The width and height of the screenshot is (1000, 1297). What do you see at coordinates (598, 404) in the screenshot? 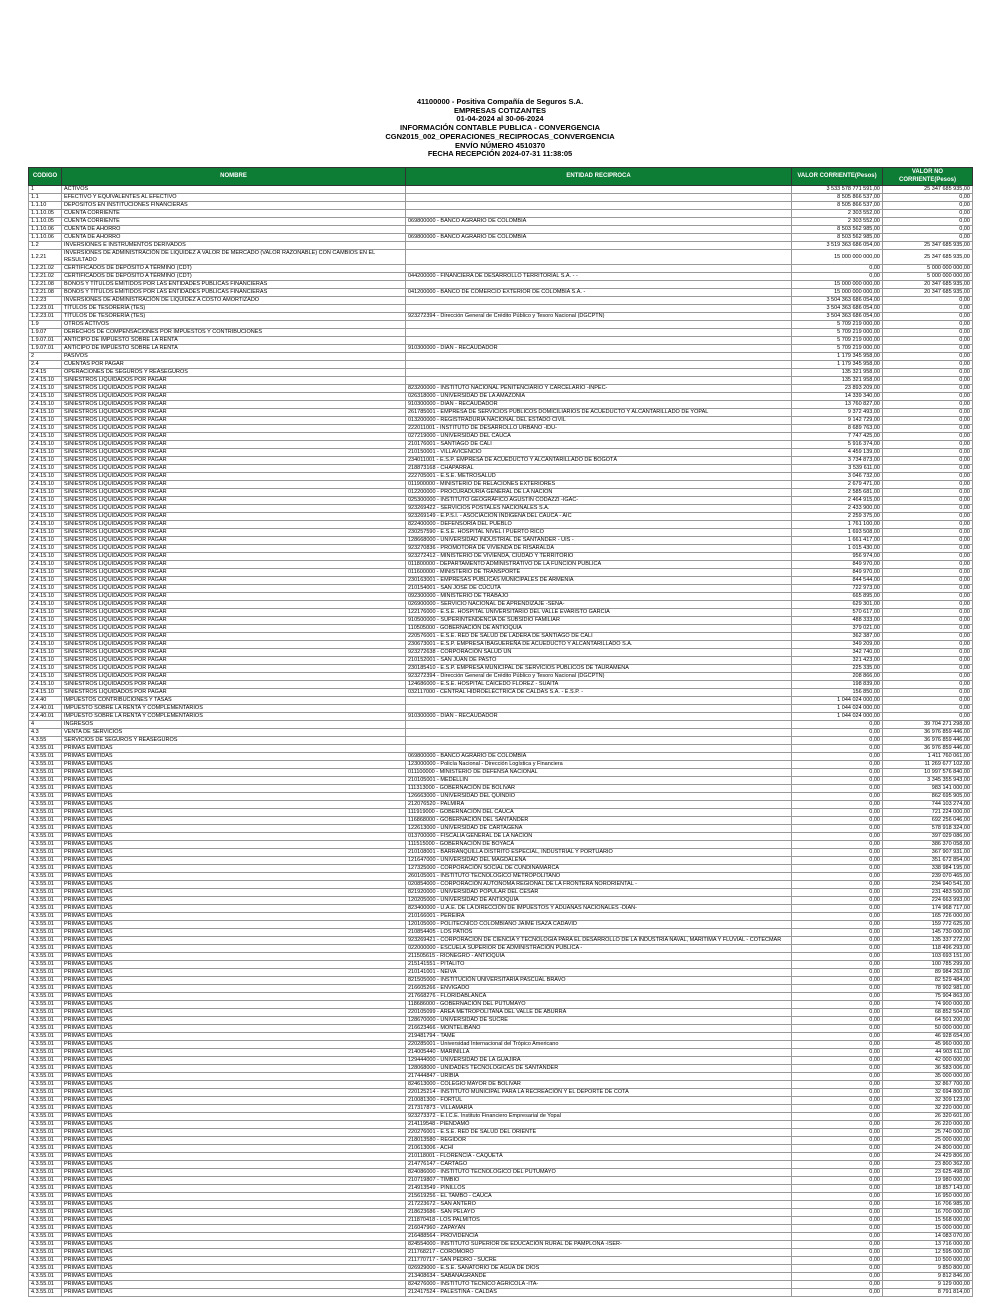
I see `entidad-reciproca-cell: 910300000 - DIAN - RECAUDADOR` at bounding box center [598, 404].